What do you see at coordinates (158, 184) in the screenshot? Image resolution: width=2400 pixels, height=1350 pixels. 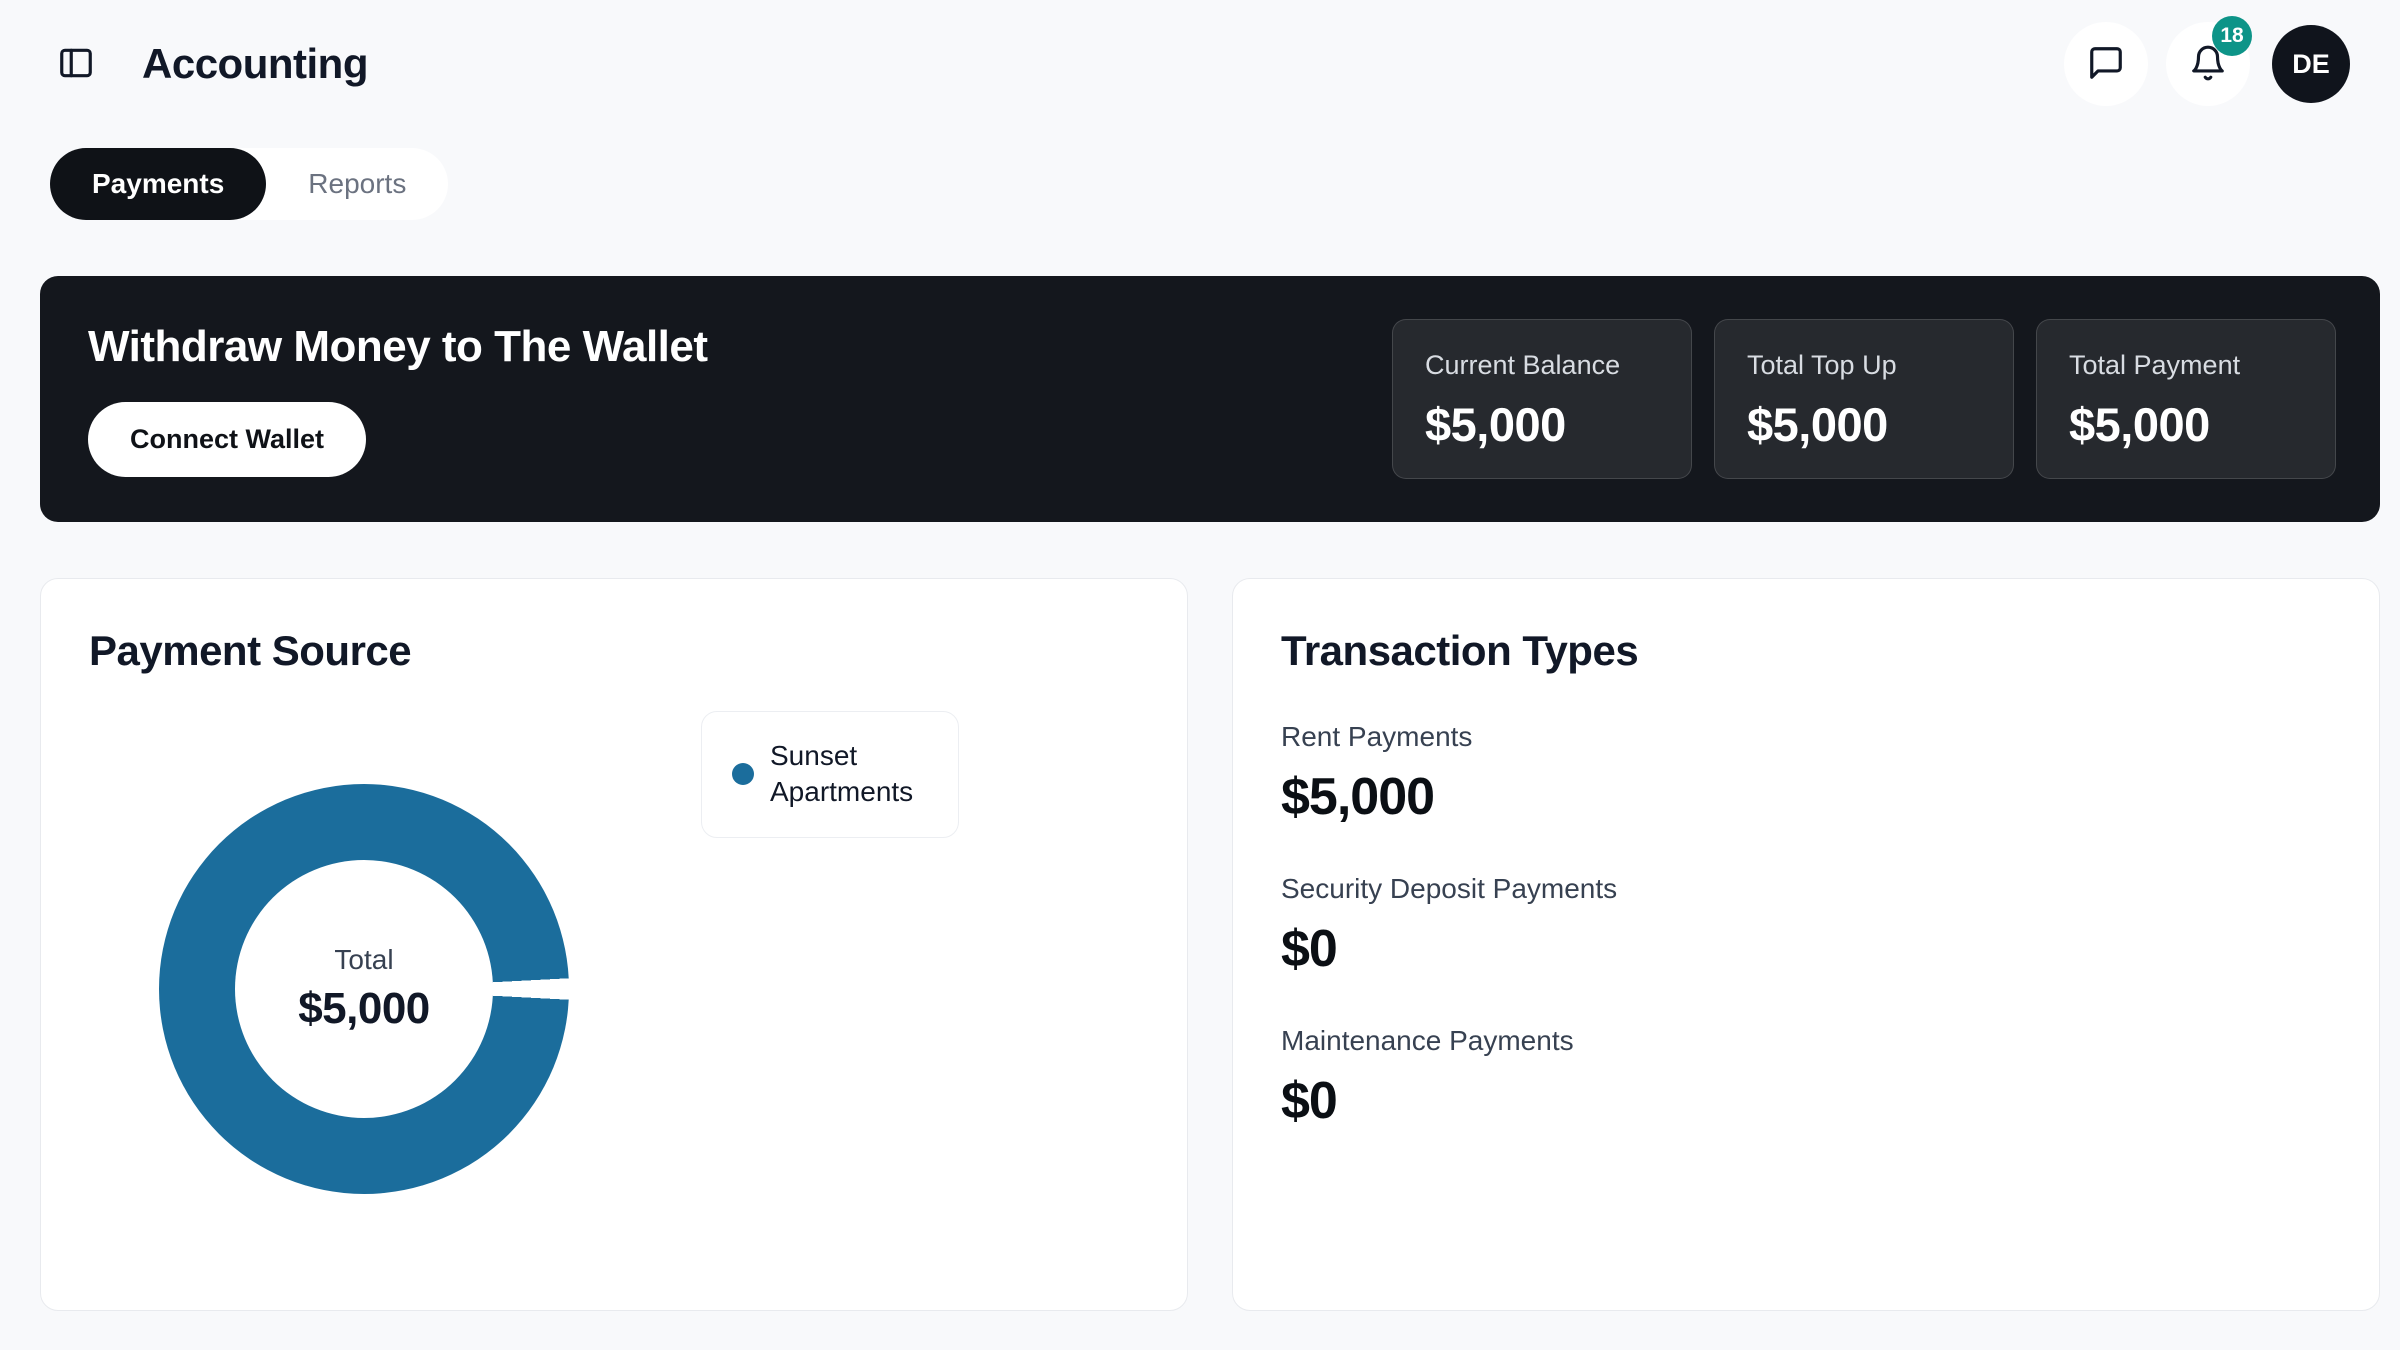 I see `tab-payments: Payments` at bounding box center [158, 184].